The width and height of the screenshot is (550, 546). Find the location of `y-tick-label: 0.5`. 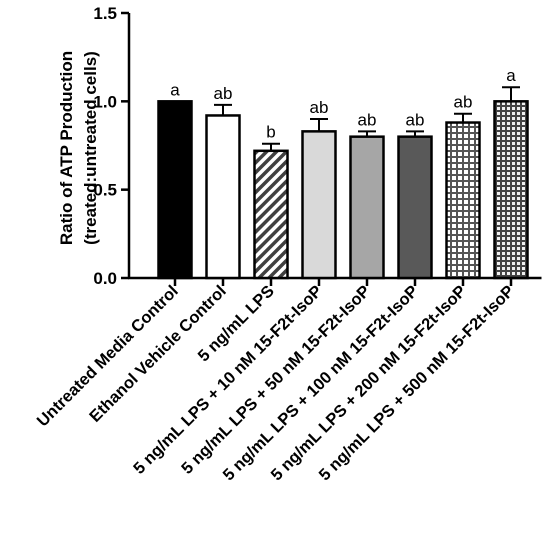

y-tick-label: 0.5 is located at coordinates (105, 190).